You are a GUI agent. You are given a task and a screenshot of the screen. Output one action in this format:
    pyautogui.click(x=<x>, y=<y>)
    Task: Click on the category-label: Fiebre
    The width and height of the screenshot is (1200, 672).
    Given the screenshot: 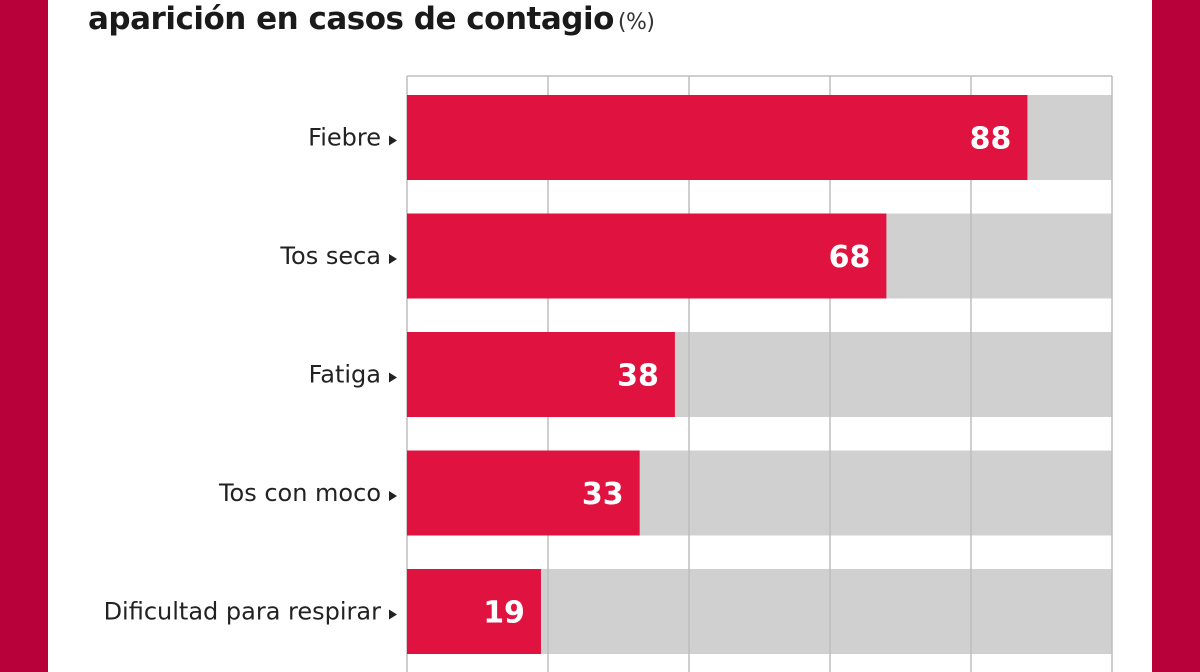 What is the action you would take?
    pyautogui.click(x=344, y=138)
    